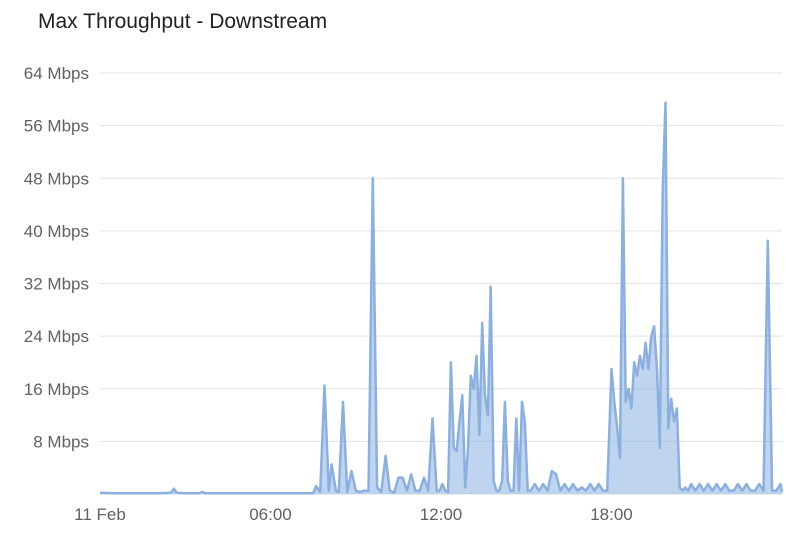 This screenshot has height=538, width=800. I want to click on x-tick-label: 06:00, so click(270, 514).